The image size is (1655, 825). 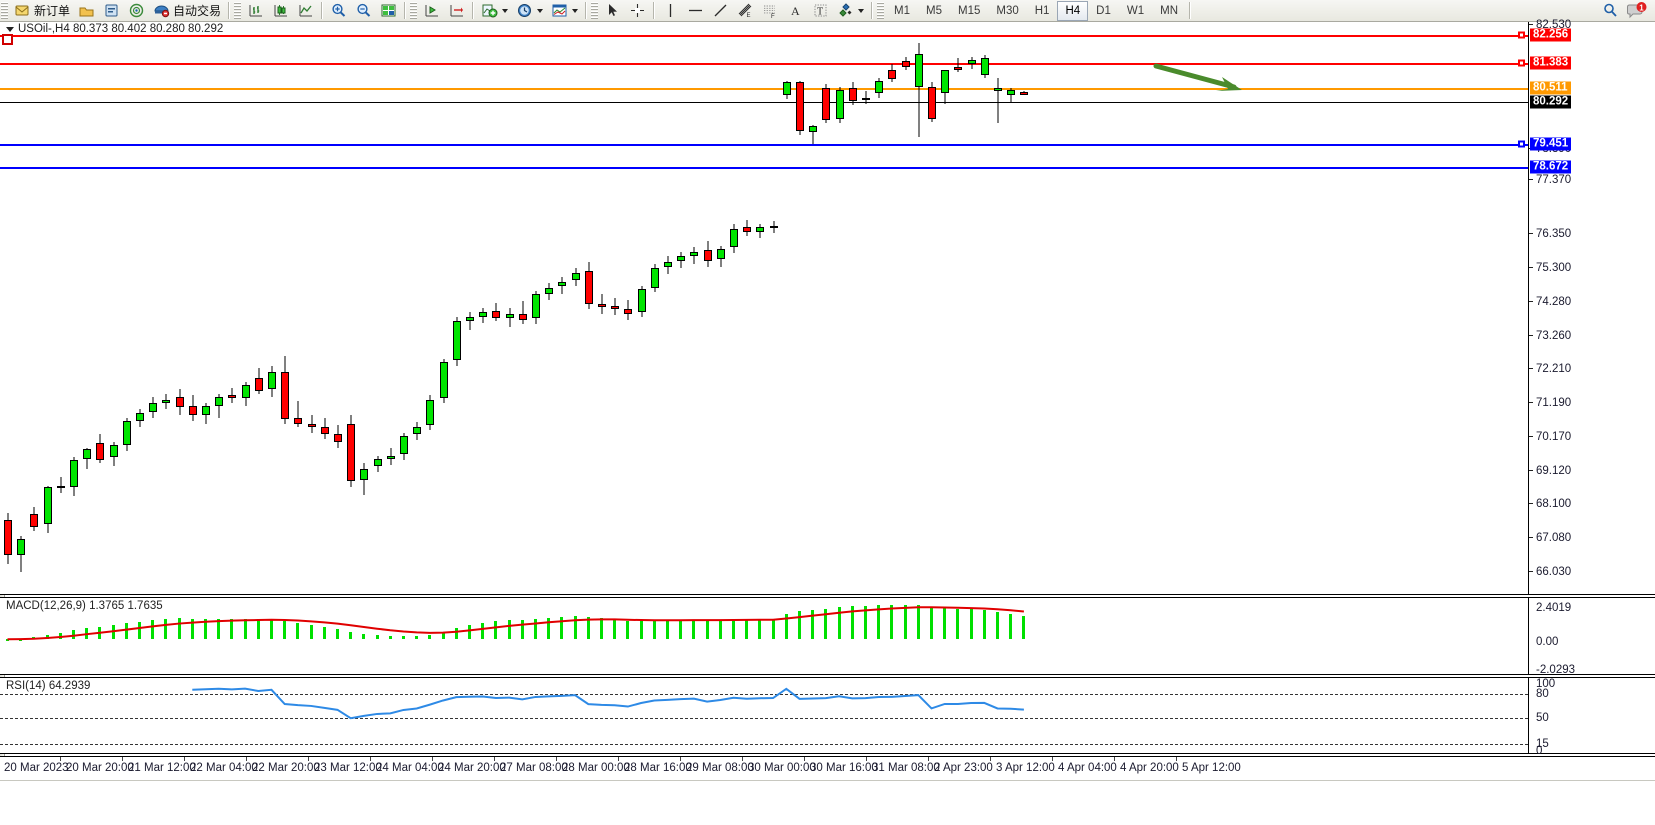 I want to click on shift-grip, so click(x=414, y=10).